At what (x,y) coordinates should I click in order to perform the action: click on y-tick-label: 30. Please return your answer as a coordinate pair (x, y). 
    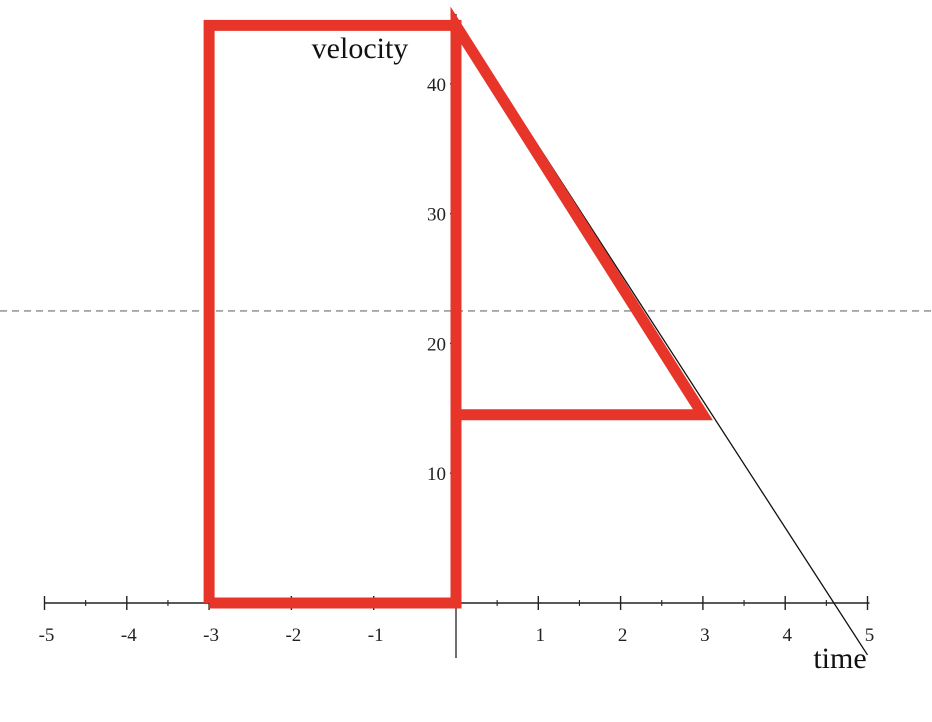
    Looking at the image, I should click on (436, 215).